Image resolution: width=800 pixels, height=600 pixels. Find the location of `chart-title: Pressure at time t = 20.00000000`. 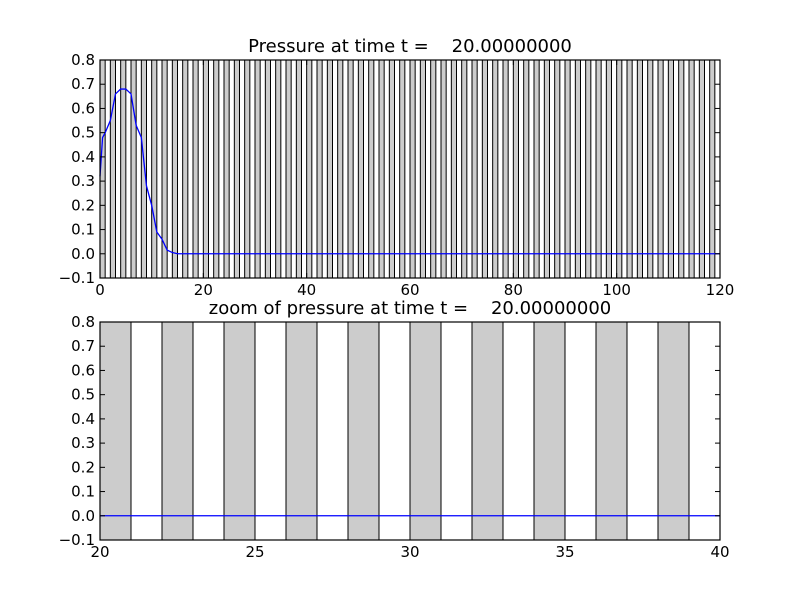

chart-title: Pressure at time t = 20.00000000 is located at coordinates (410, 46).